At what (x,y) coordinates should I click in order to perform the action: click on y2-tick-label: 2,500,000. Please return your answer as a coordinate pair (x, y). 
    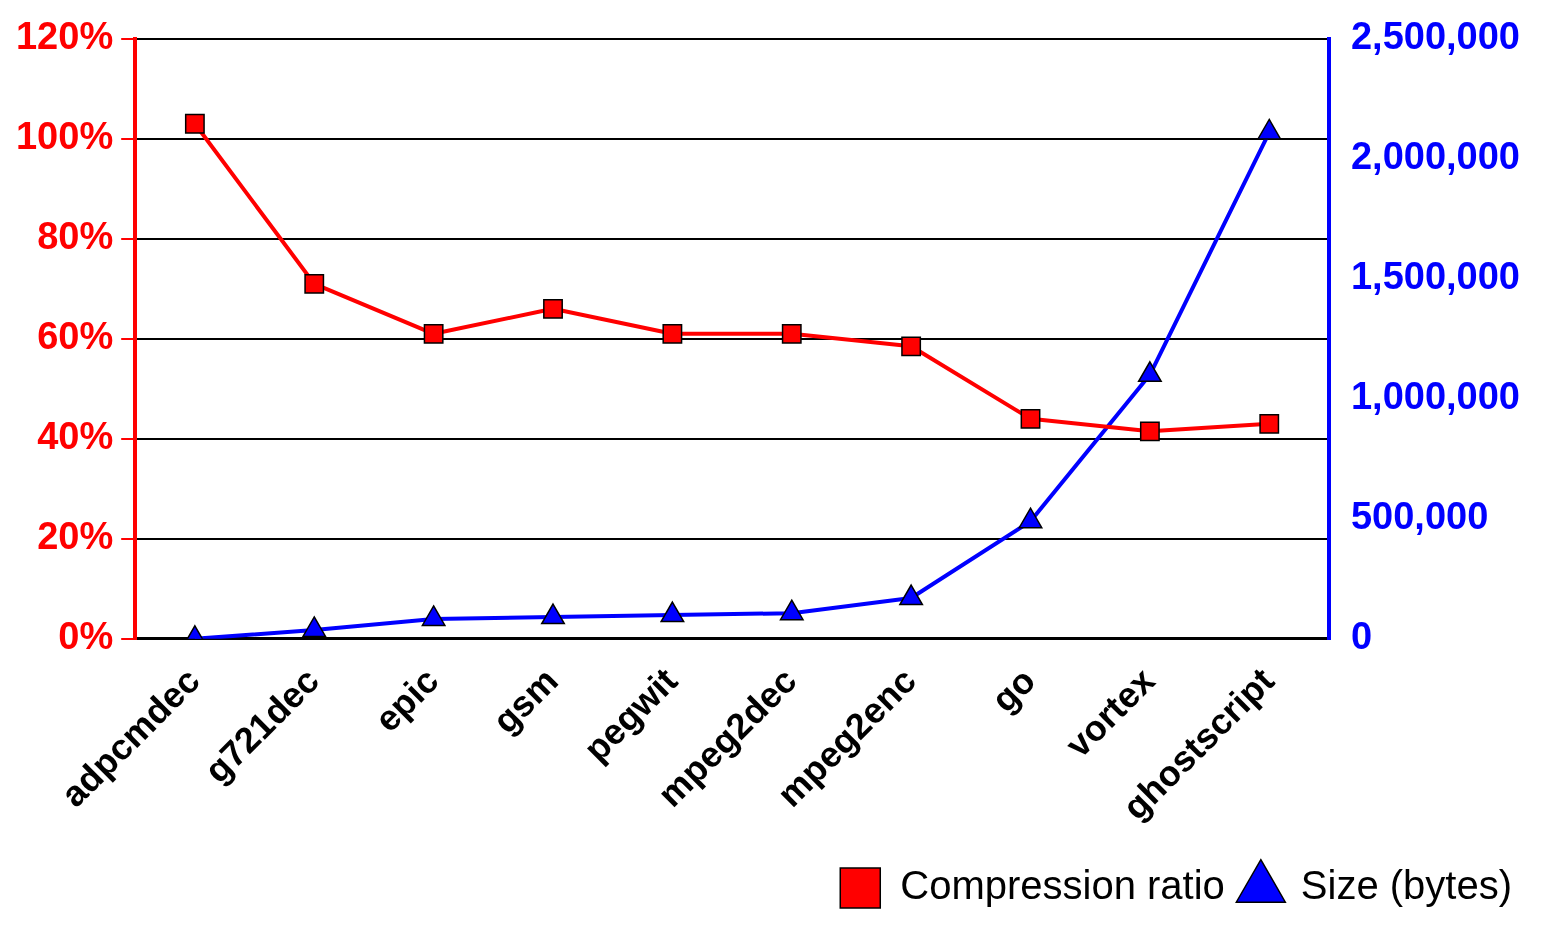
    Looking at the image, I should click on (1435, 36).